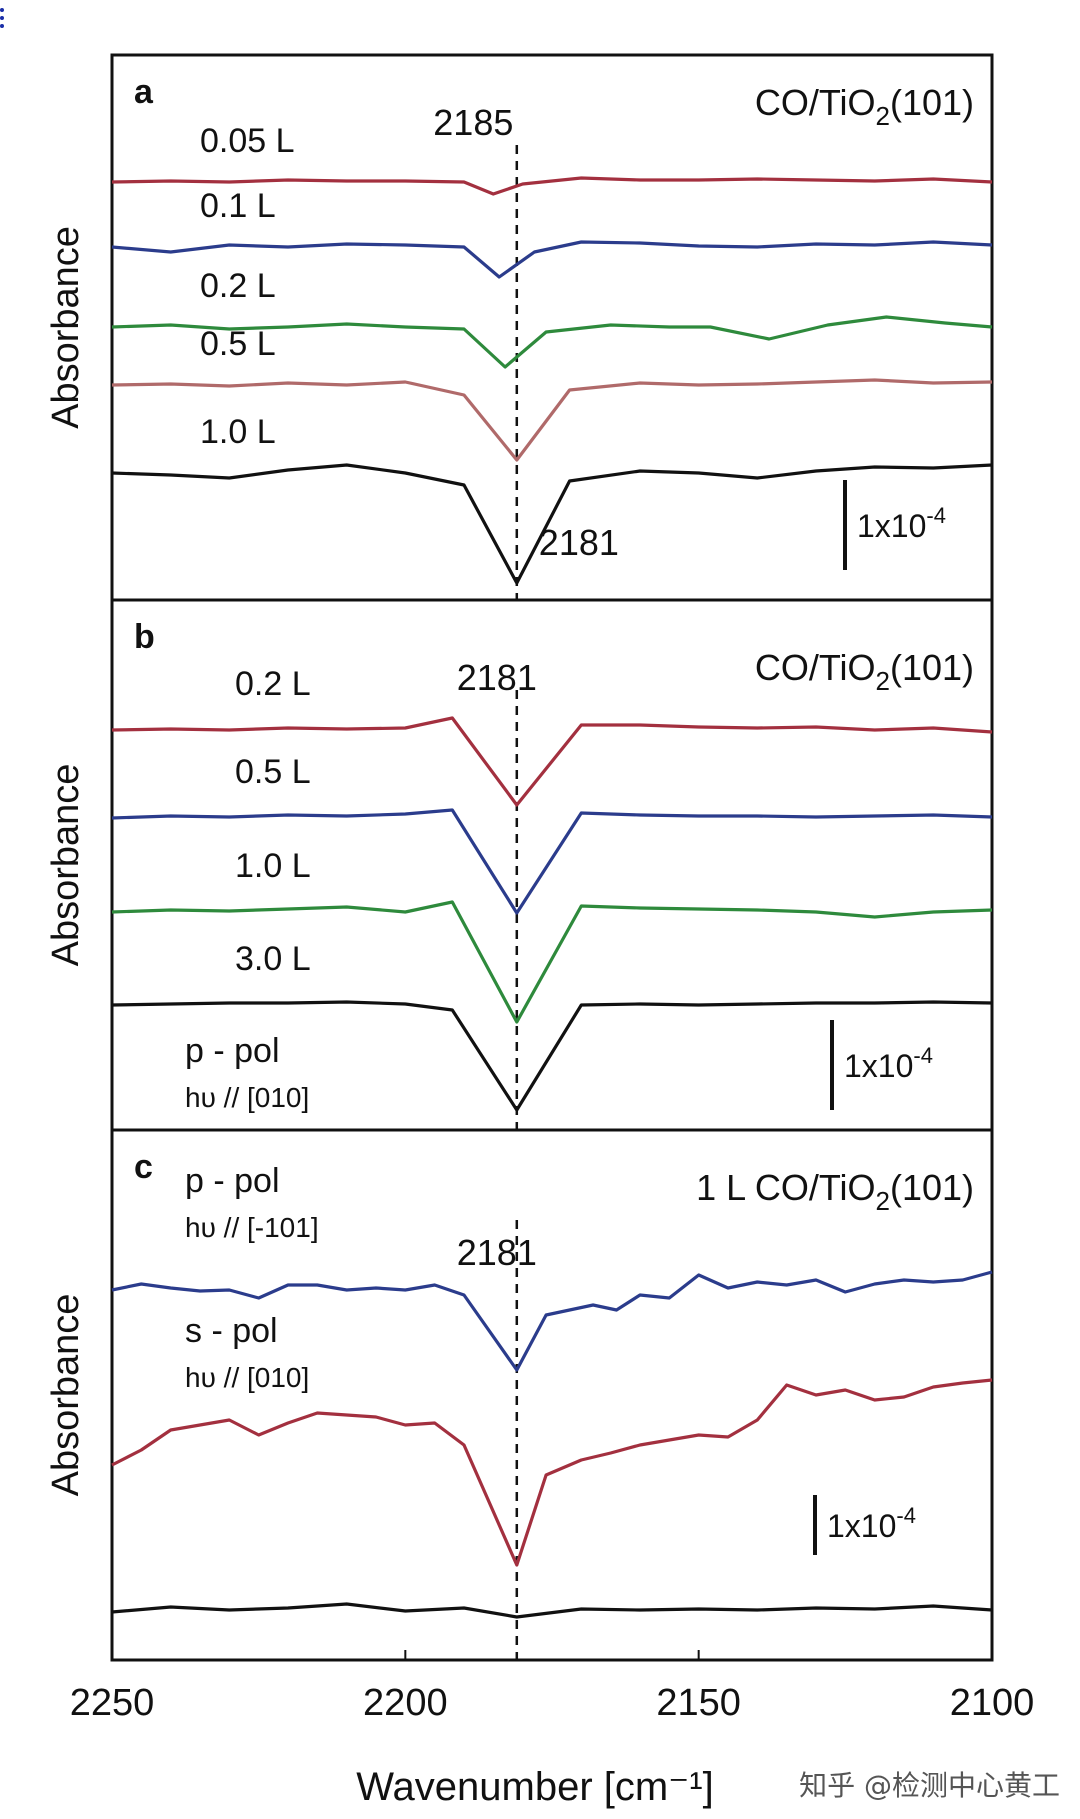 The height and width of the screenshot is (1819, 1080). What do you see at coordinates (252, 1227) in the screenshot?
I see `series-sublabel: hυ // [-101]` at bounding box center [252, 1227].